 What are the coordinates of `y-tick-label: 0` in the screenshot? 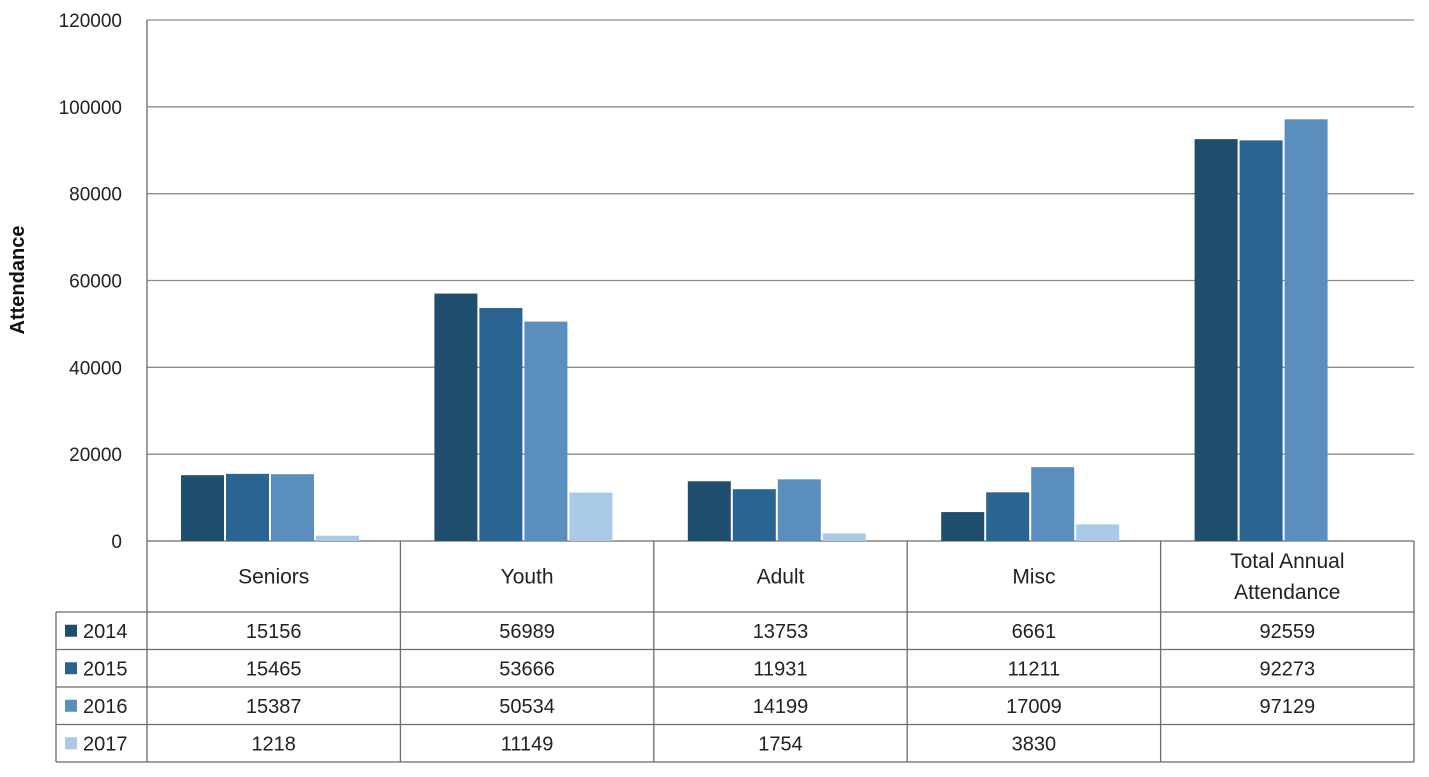 It's located at (116, 542).